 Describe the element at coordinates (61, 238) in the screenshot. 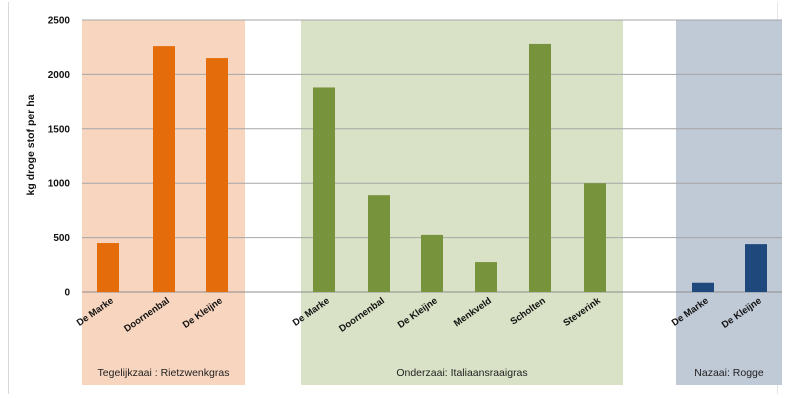

I see `y-tick-label: 500` at that location.